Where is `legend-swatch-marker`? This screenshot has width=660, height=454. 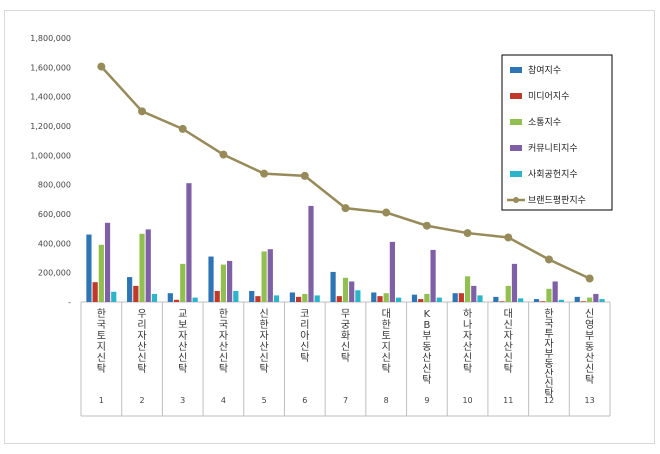 legend-swatch-marker is located at coordinates (516, 200).